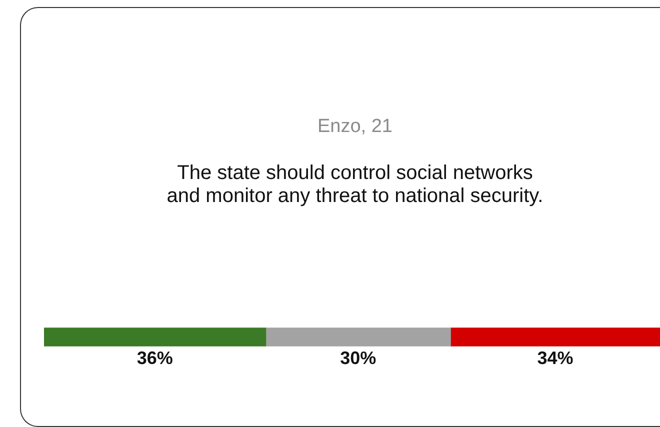 This screenshot has height=427, width=660. What do you see at coordinates (555, 358) in the screenshot?
I see `data-label: 34%` at bounding box center [555, 358].